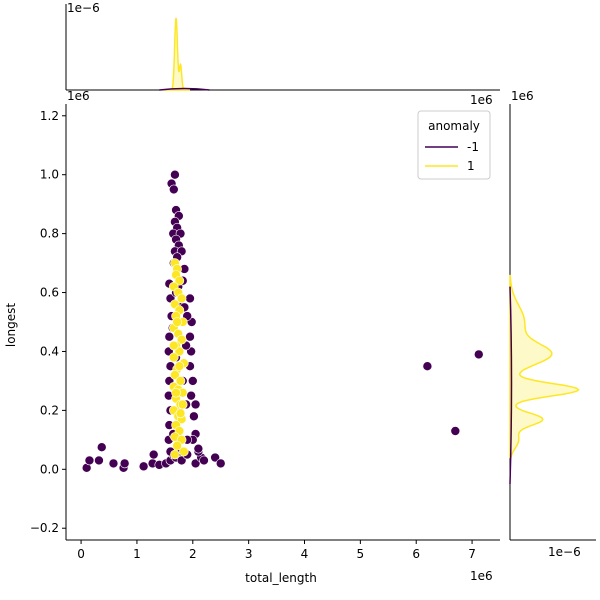  What do you see at coordinates (49, 351) in the screenshot?
I see `y-tick-label: 0.4` at bounding box center [49, 351].